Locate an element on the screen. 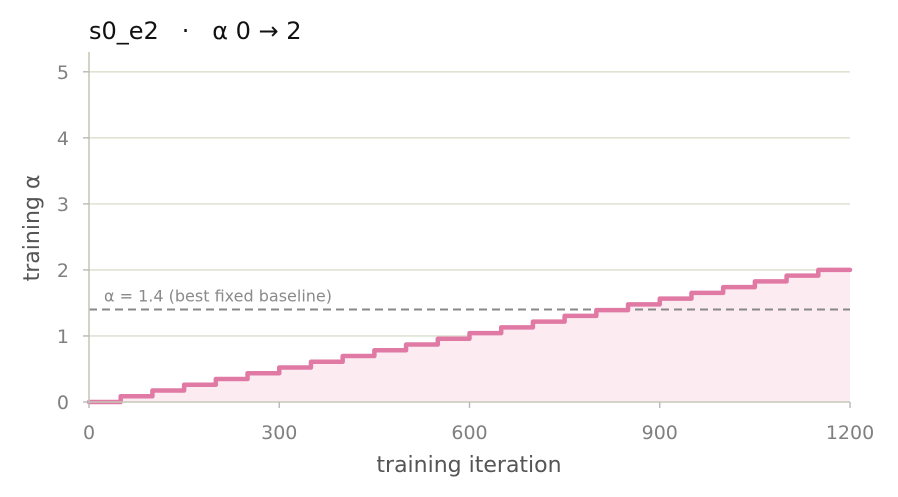  reference-lines: α = 1.4 (best fixed baseline) is located at coordinates (469, 299).